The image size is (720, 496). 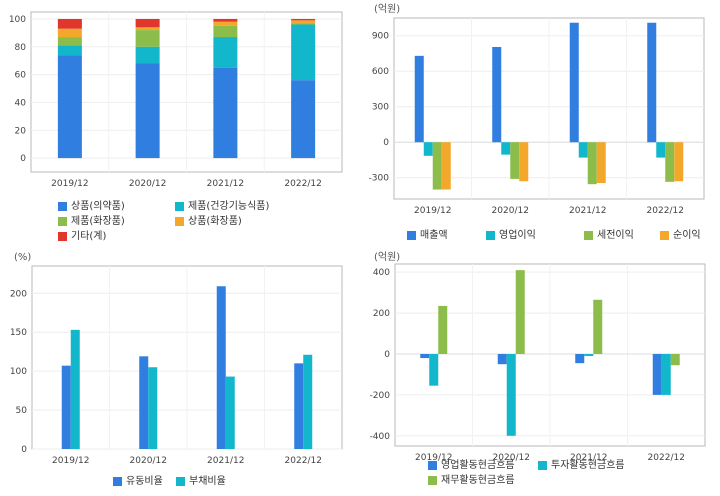 I want to click on y-tick-label: 900, so click(x=380, y=37).